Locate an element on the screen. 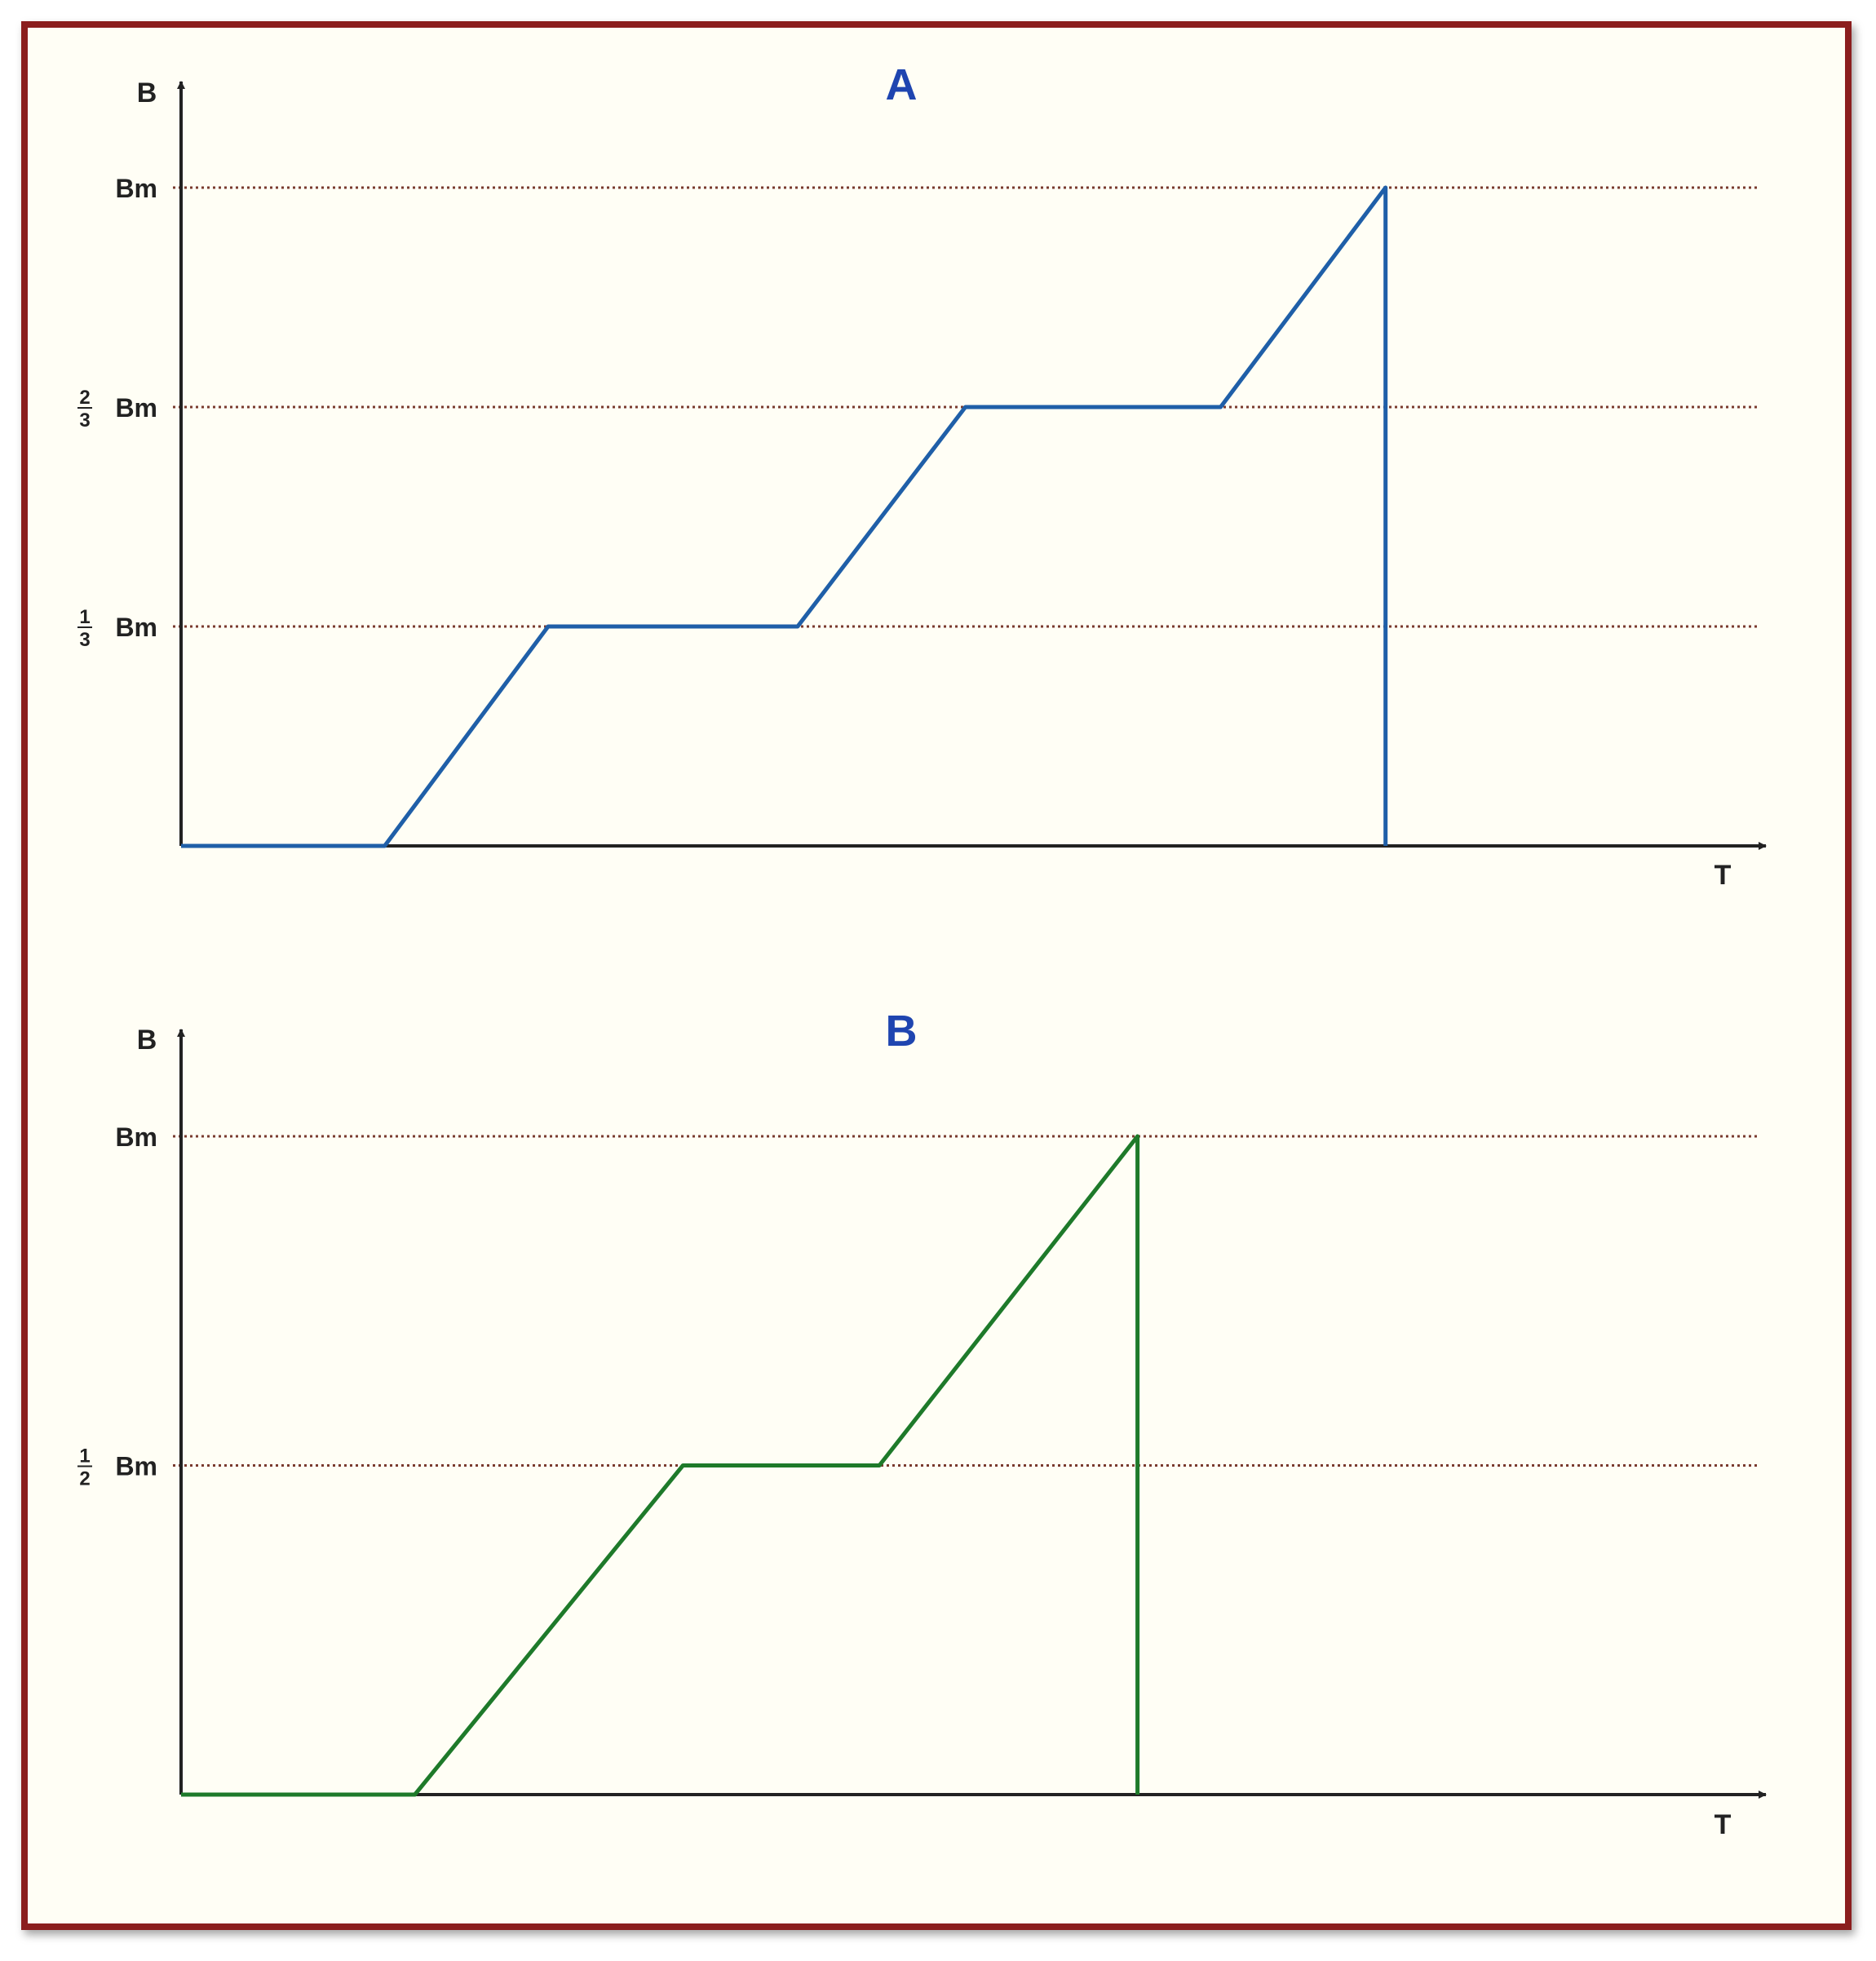 The height and width of the screenshot is (1961, 1876). panel-title: A is located at coordinates (902, 84).